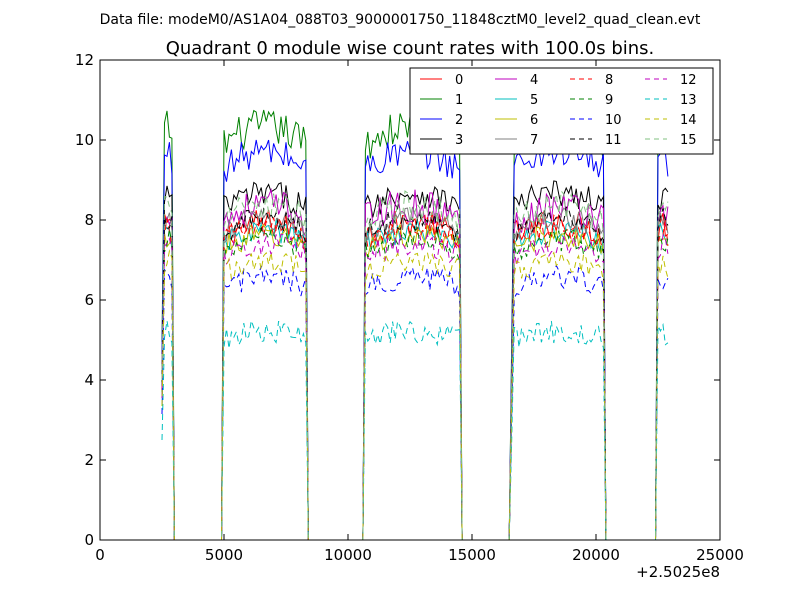 This screenshot has height=600, width=800. What do you see at coordinates (720, 555) in the screenshot?
I see `x-tick-label: 25000` at bounding box center [720, 555].